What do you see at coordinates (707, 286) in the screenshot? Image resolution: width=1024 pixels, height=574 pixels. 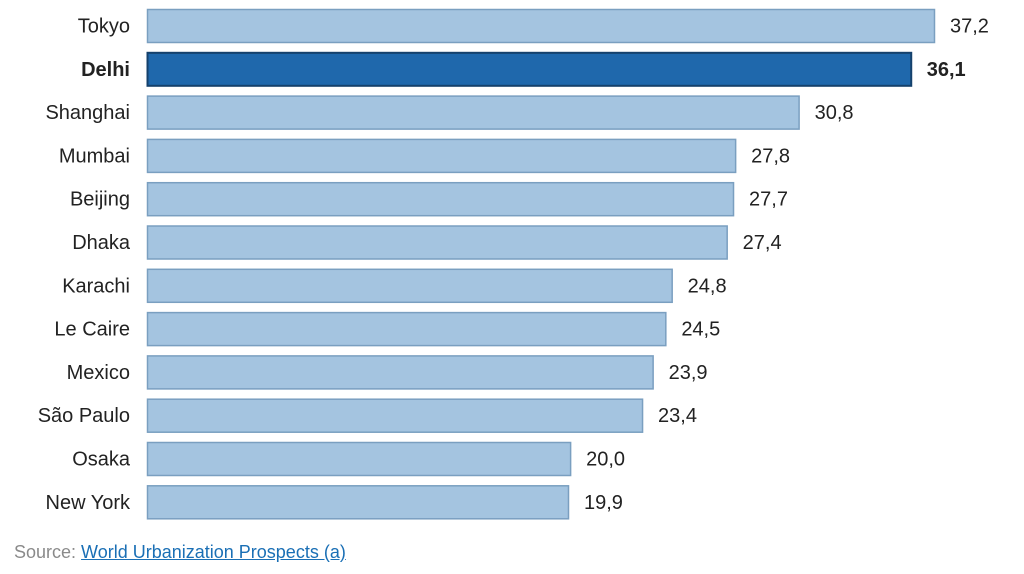 I see `value-label-karachi: 24,8` at bounding box center [707, 286].